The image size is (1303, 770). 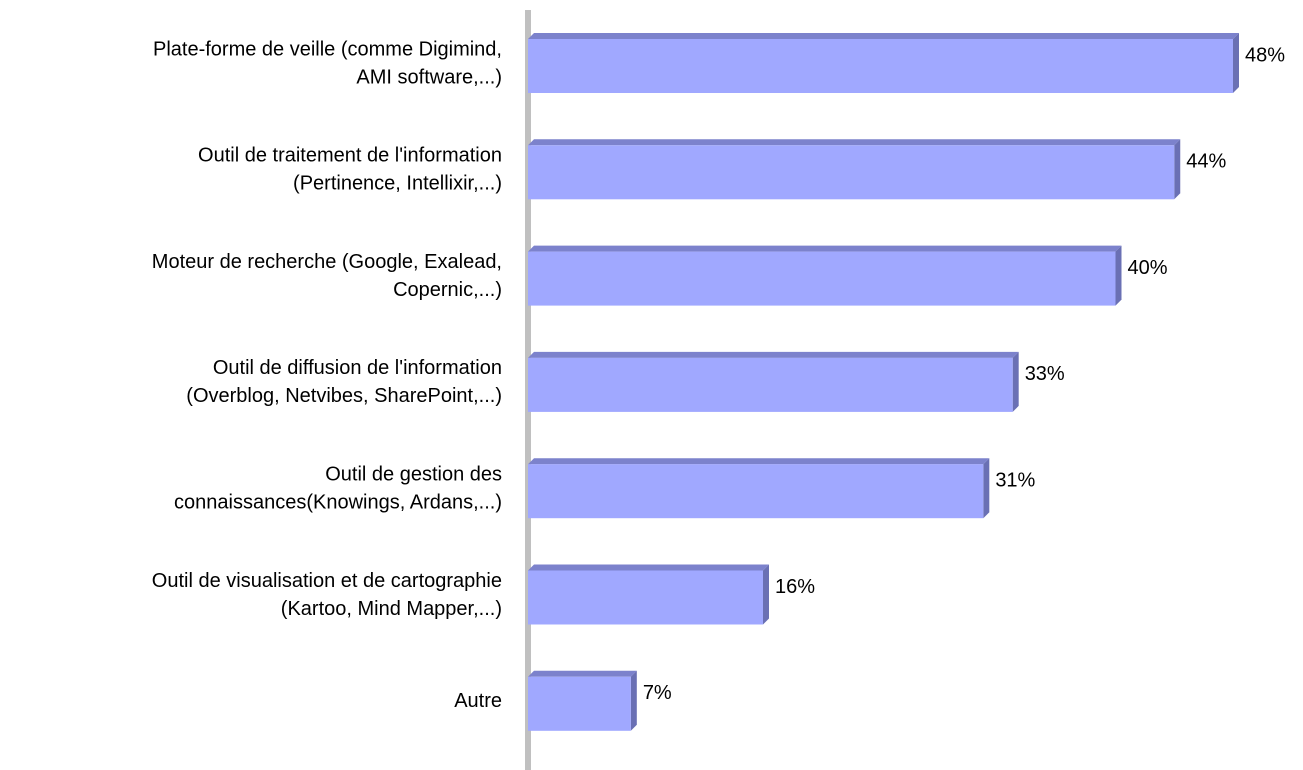 I want to click on value-label: 7%, so click(x=657, y=693).